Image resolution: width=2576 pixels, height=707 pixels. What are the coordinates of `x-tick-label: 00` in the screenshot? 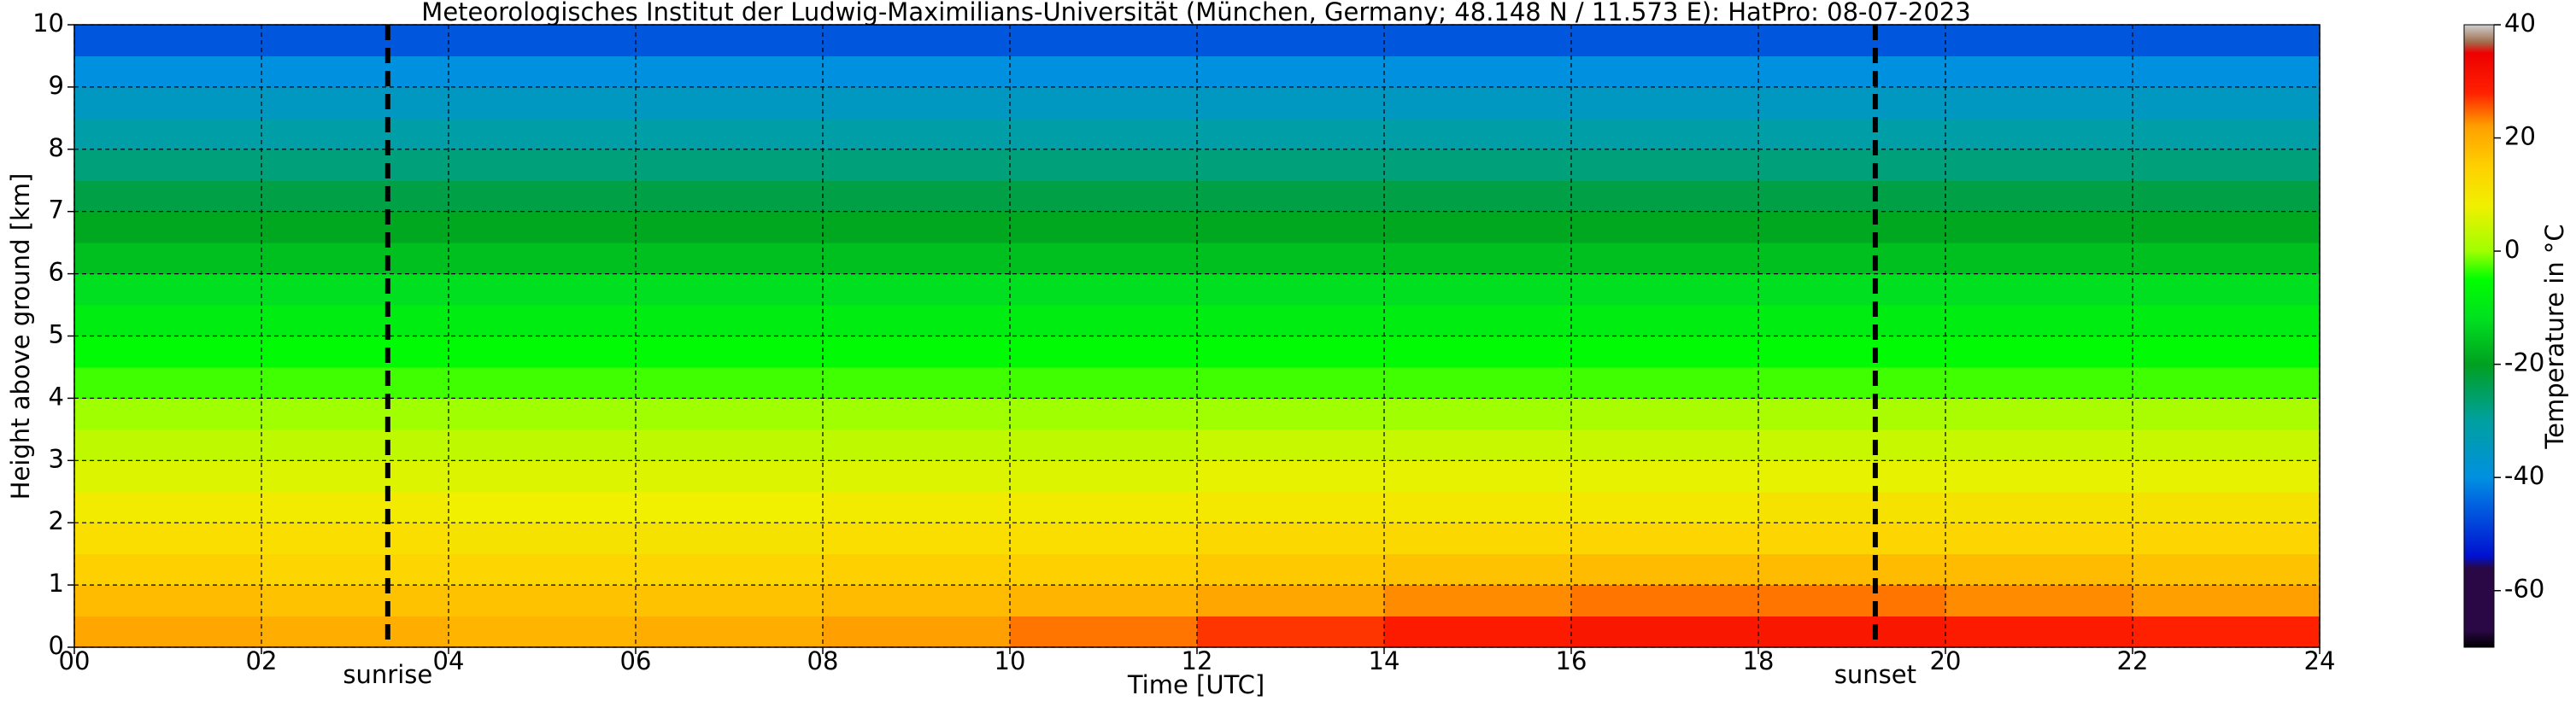 It's located at (75, 660).